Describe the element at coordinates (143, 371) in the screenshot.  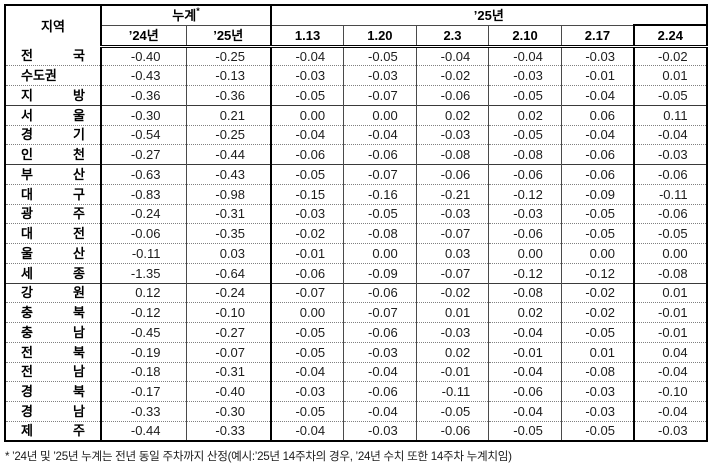
I see `value-cell: -0.18` at that location.